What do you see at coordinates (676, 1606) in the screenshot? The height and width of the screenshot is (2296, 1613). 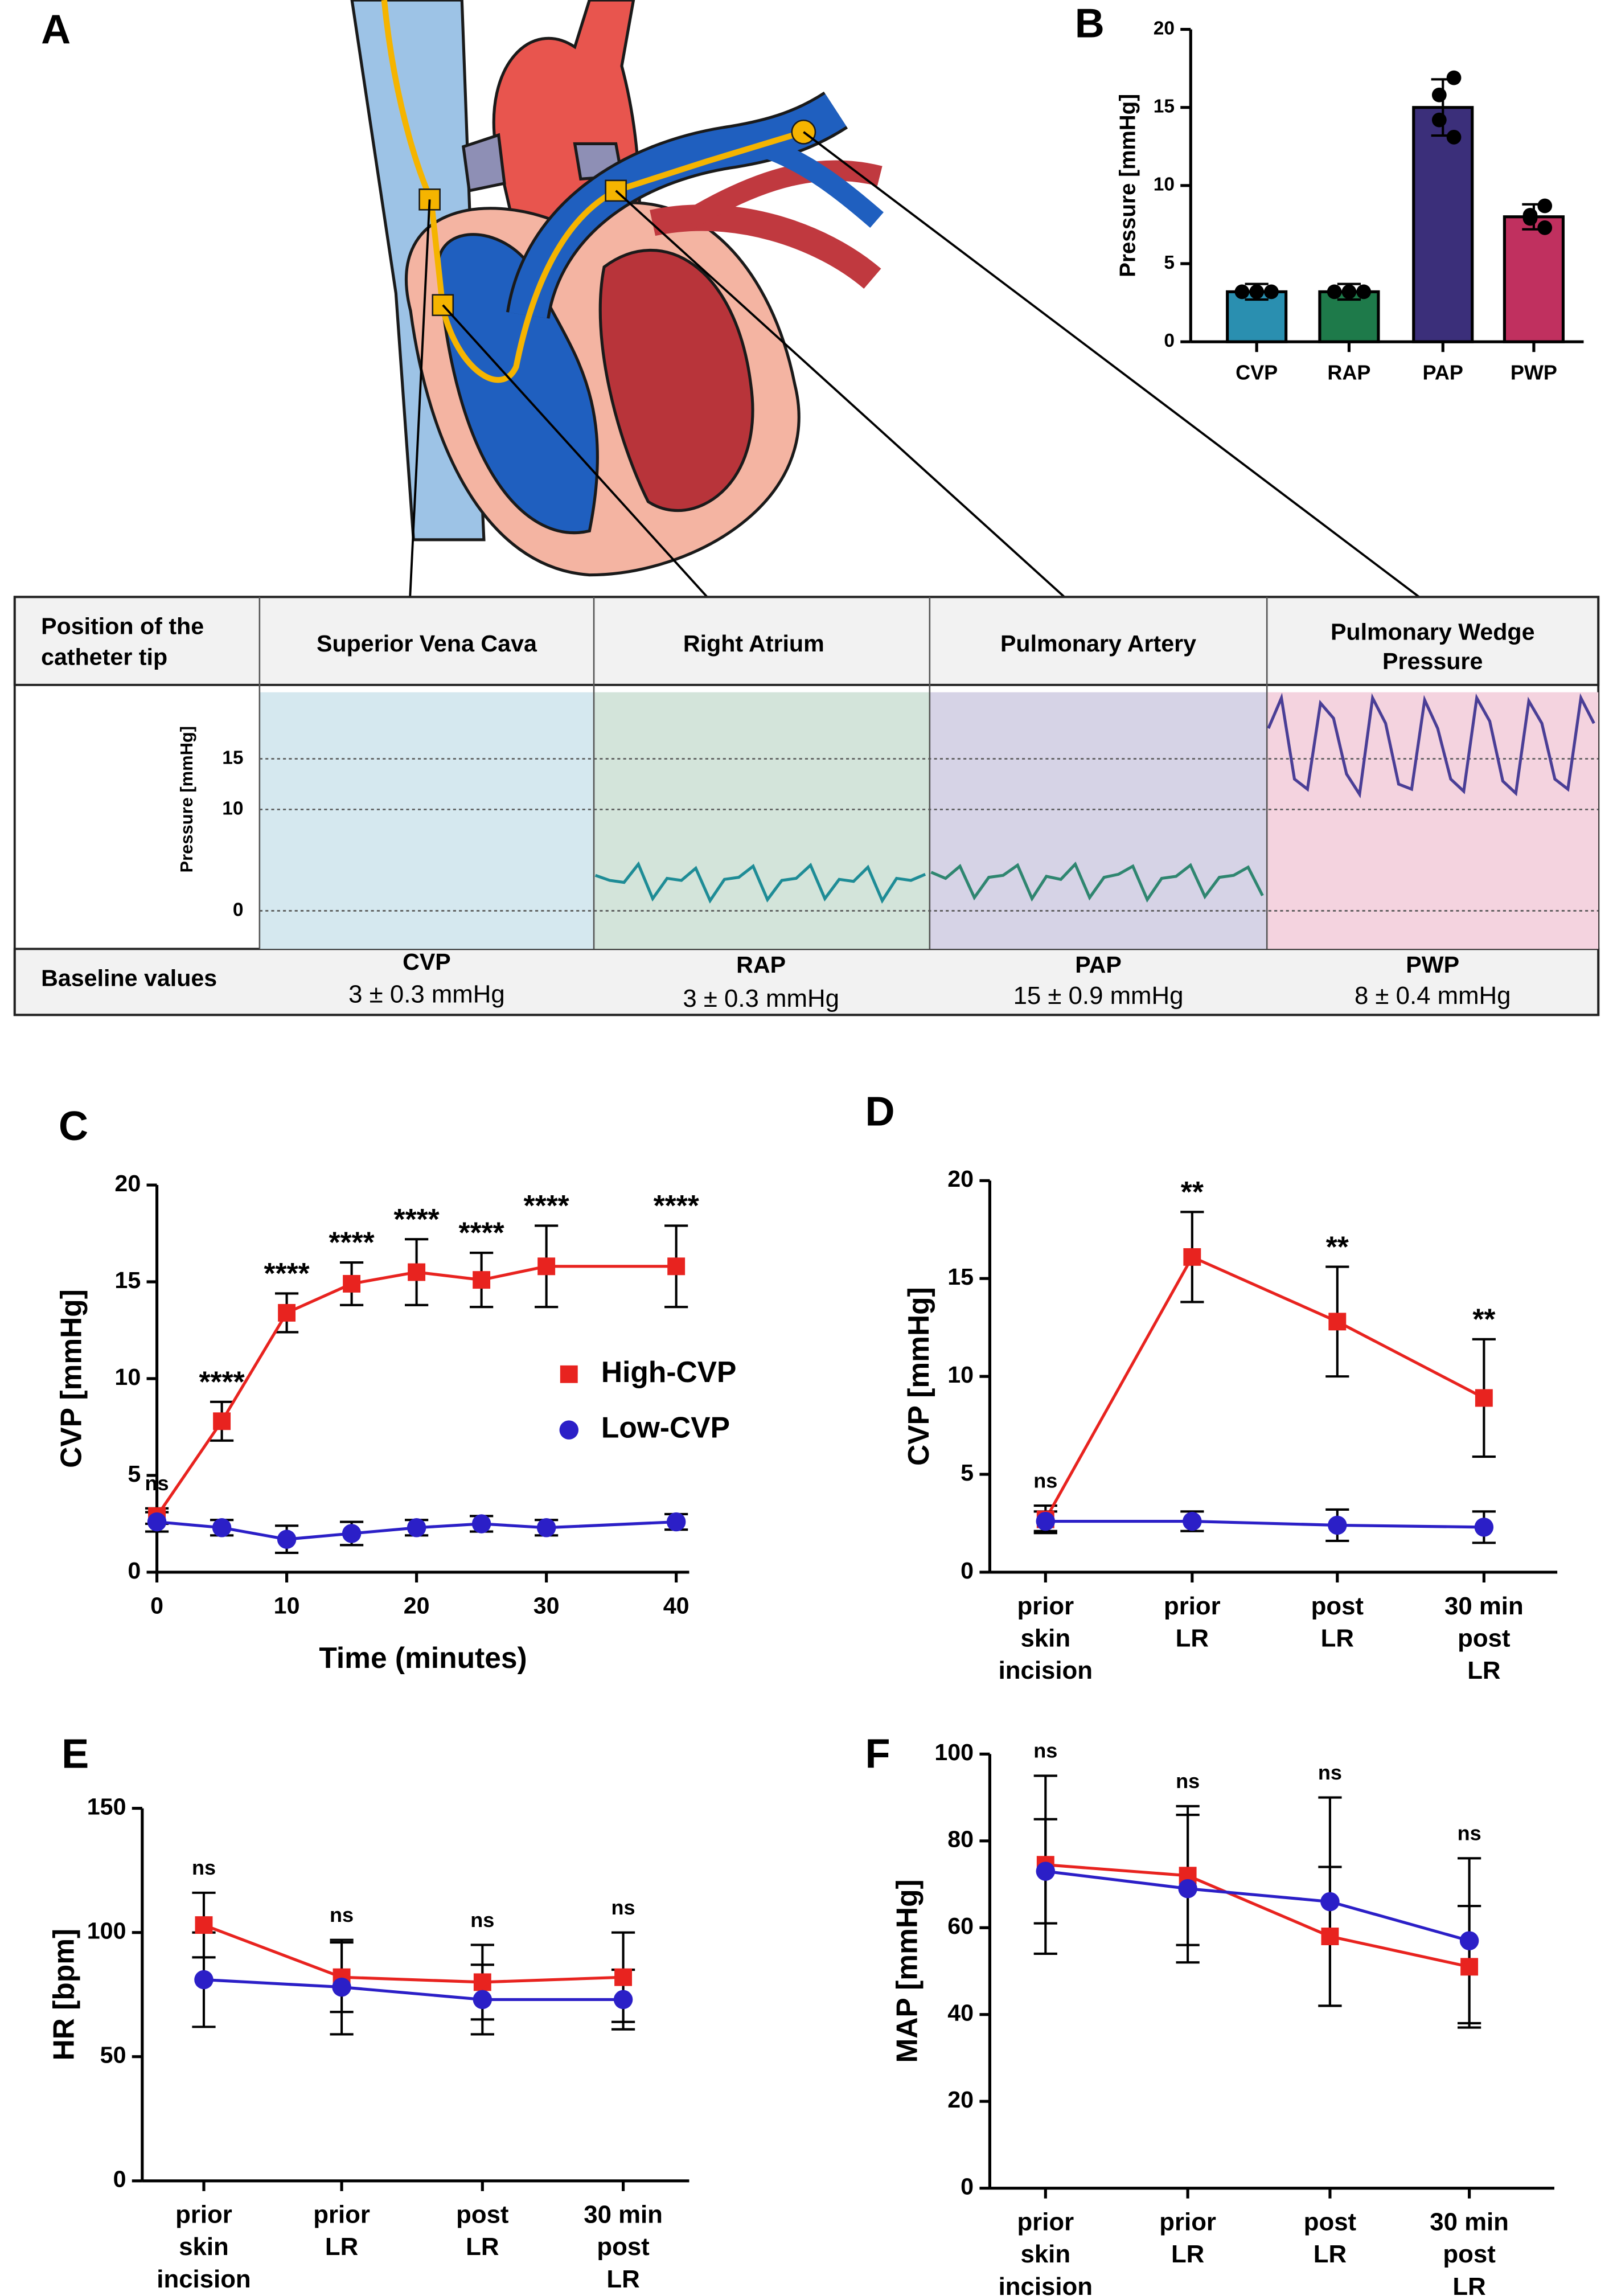 I see `x-tick-label: 40` at bounding box center [676, 1606].